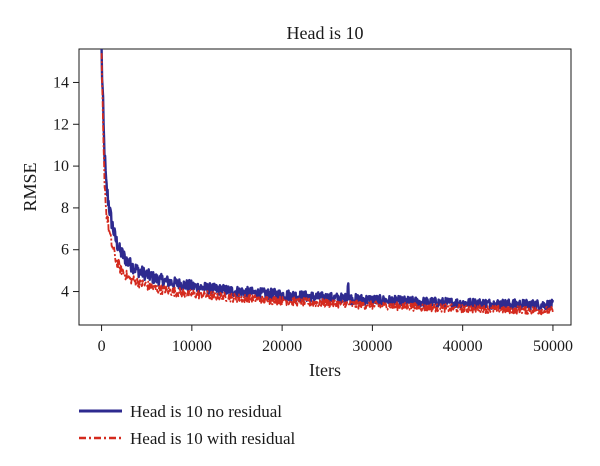 The width and height of the screenshot is (600, 466). Describe the element at coordinates (463, 346) in the screenshot. I see `x-tick-label: 40000` at that location.